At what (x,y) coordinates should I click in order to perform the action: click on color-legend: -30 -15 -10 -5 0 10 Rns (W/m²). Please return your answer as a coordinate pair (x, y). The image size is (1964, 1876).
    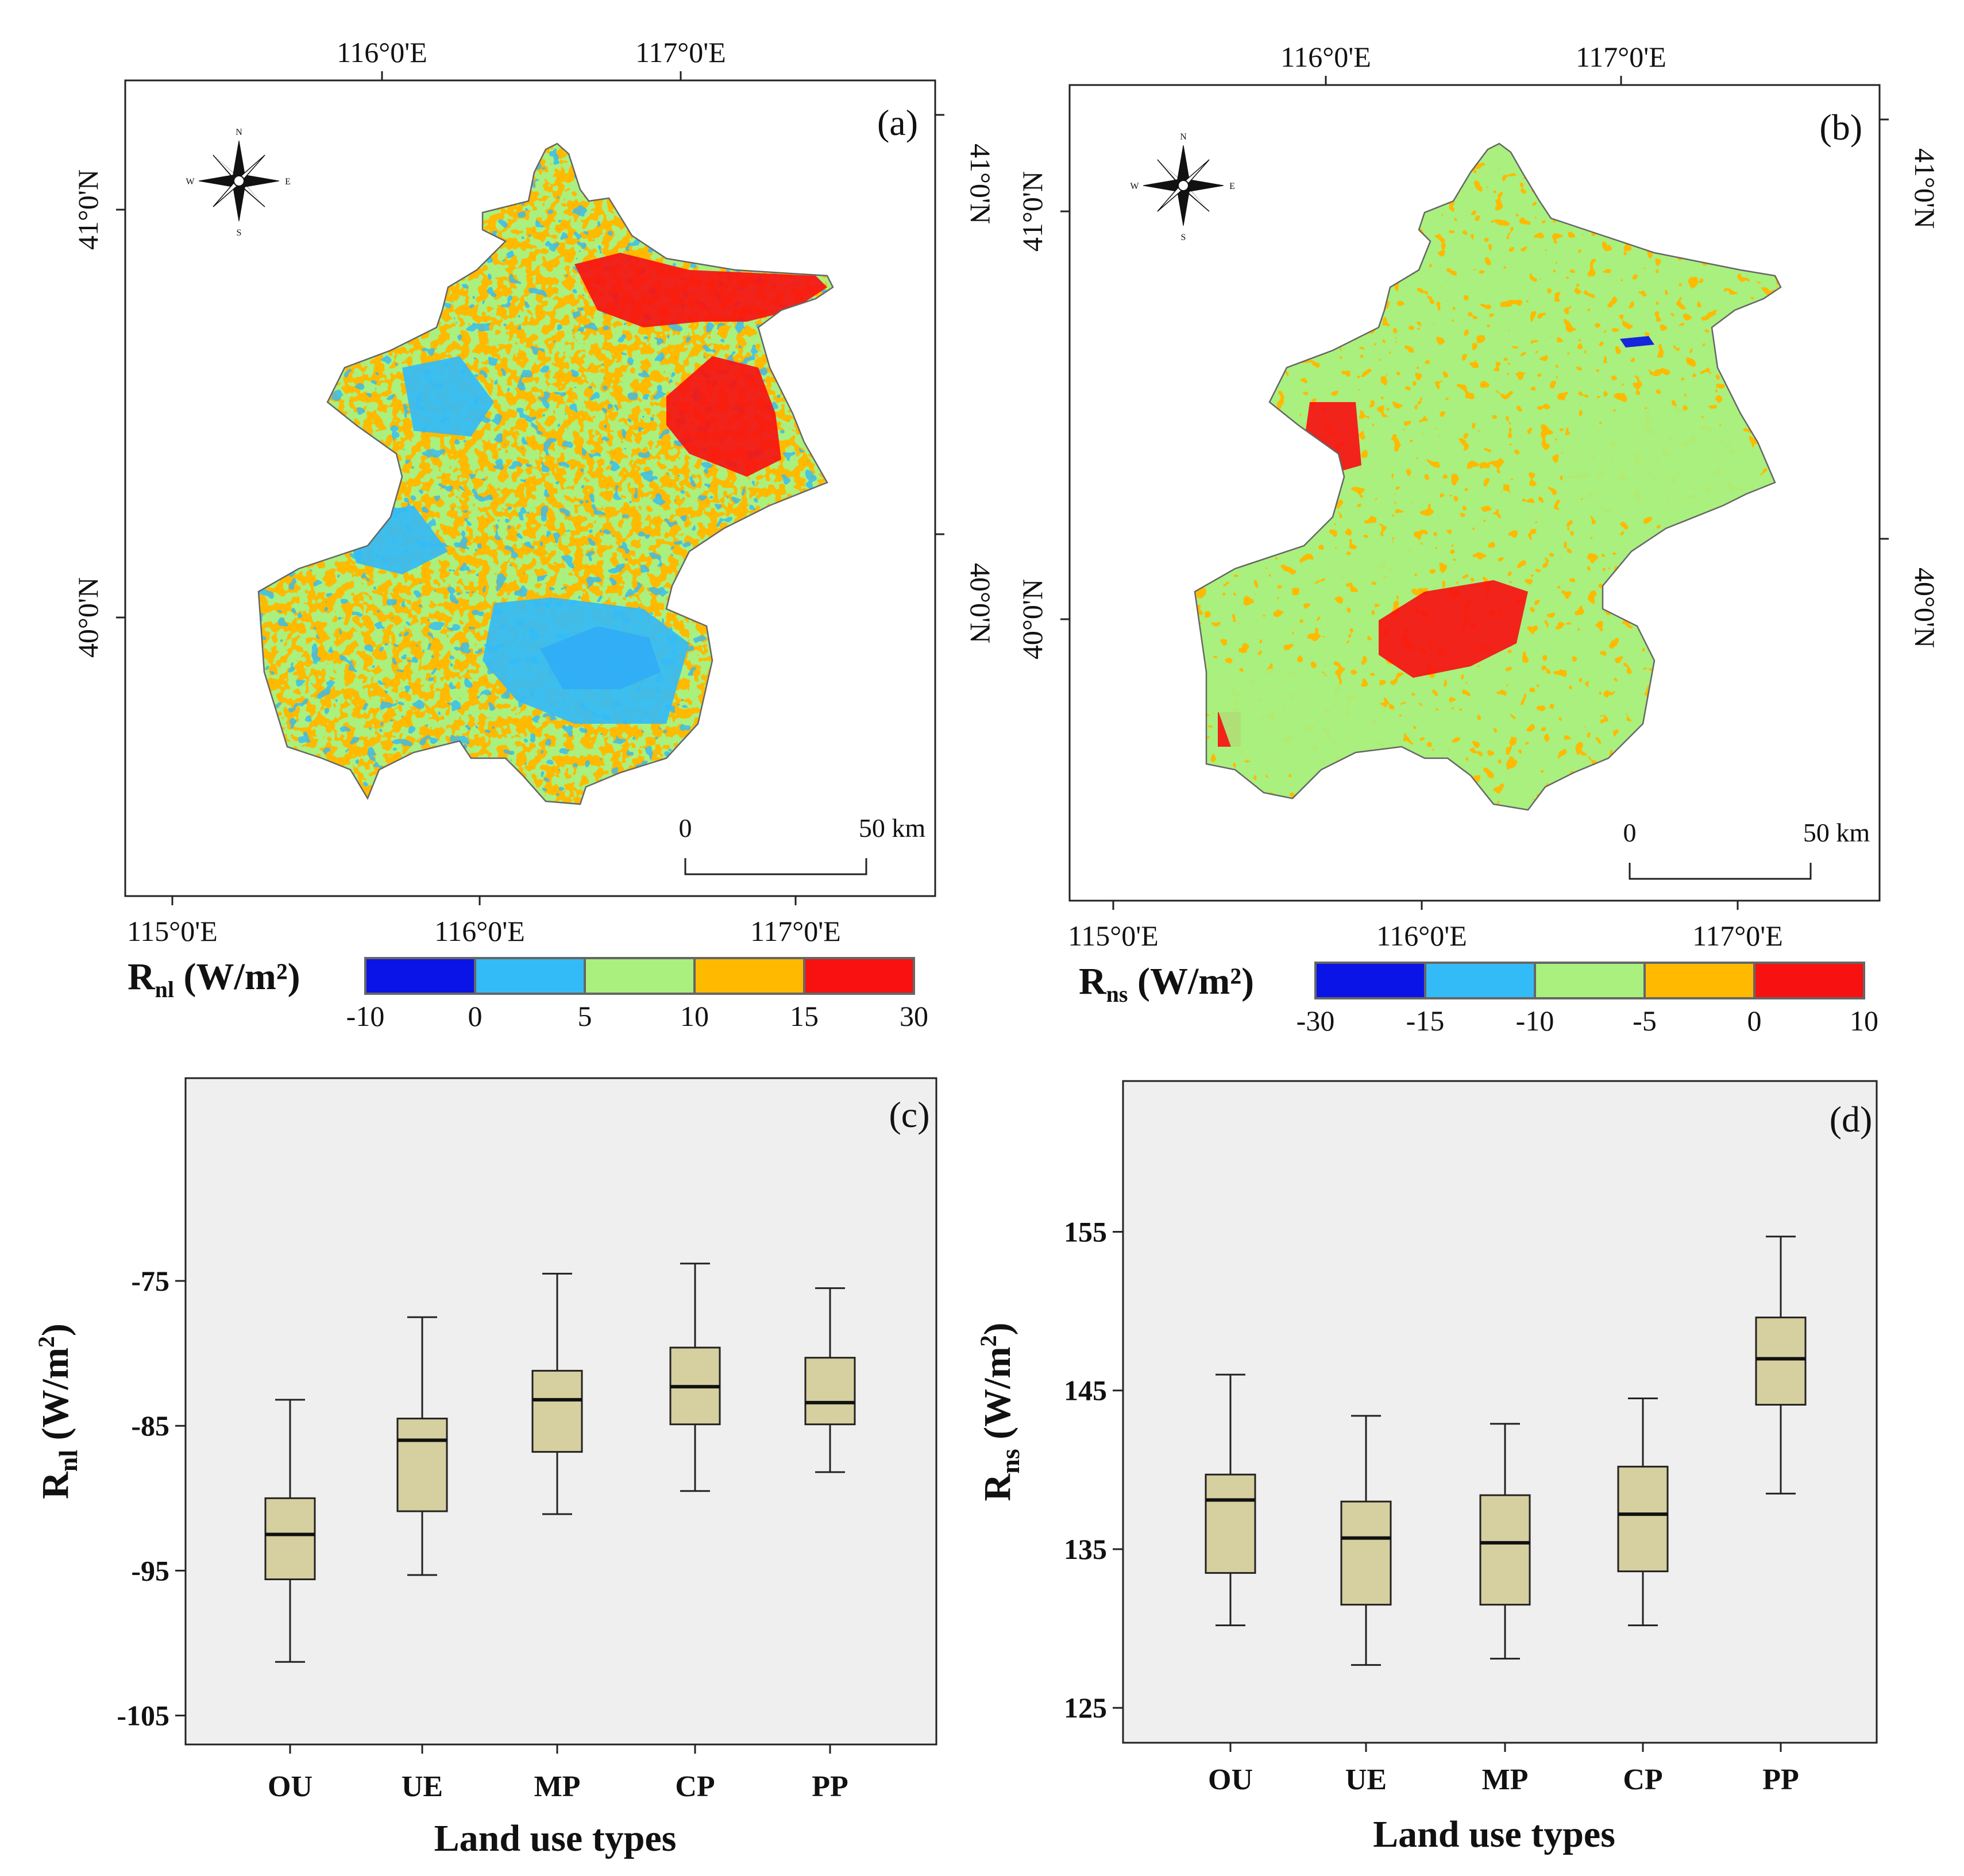
    Looking at the image, I should click on (1478, 998).